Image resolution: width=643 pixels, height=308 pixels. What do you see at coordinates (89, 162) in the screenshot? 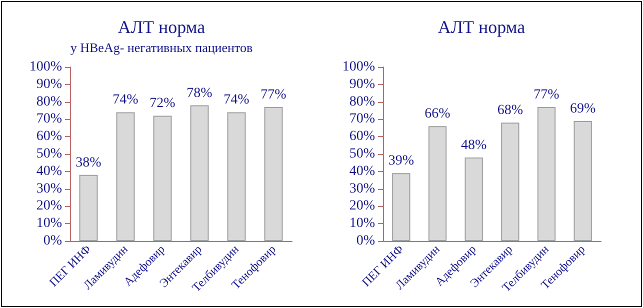
I see `data-label: 38%` at bounding box center [89, 162].